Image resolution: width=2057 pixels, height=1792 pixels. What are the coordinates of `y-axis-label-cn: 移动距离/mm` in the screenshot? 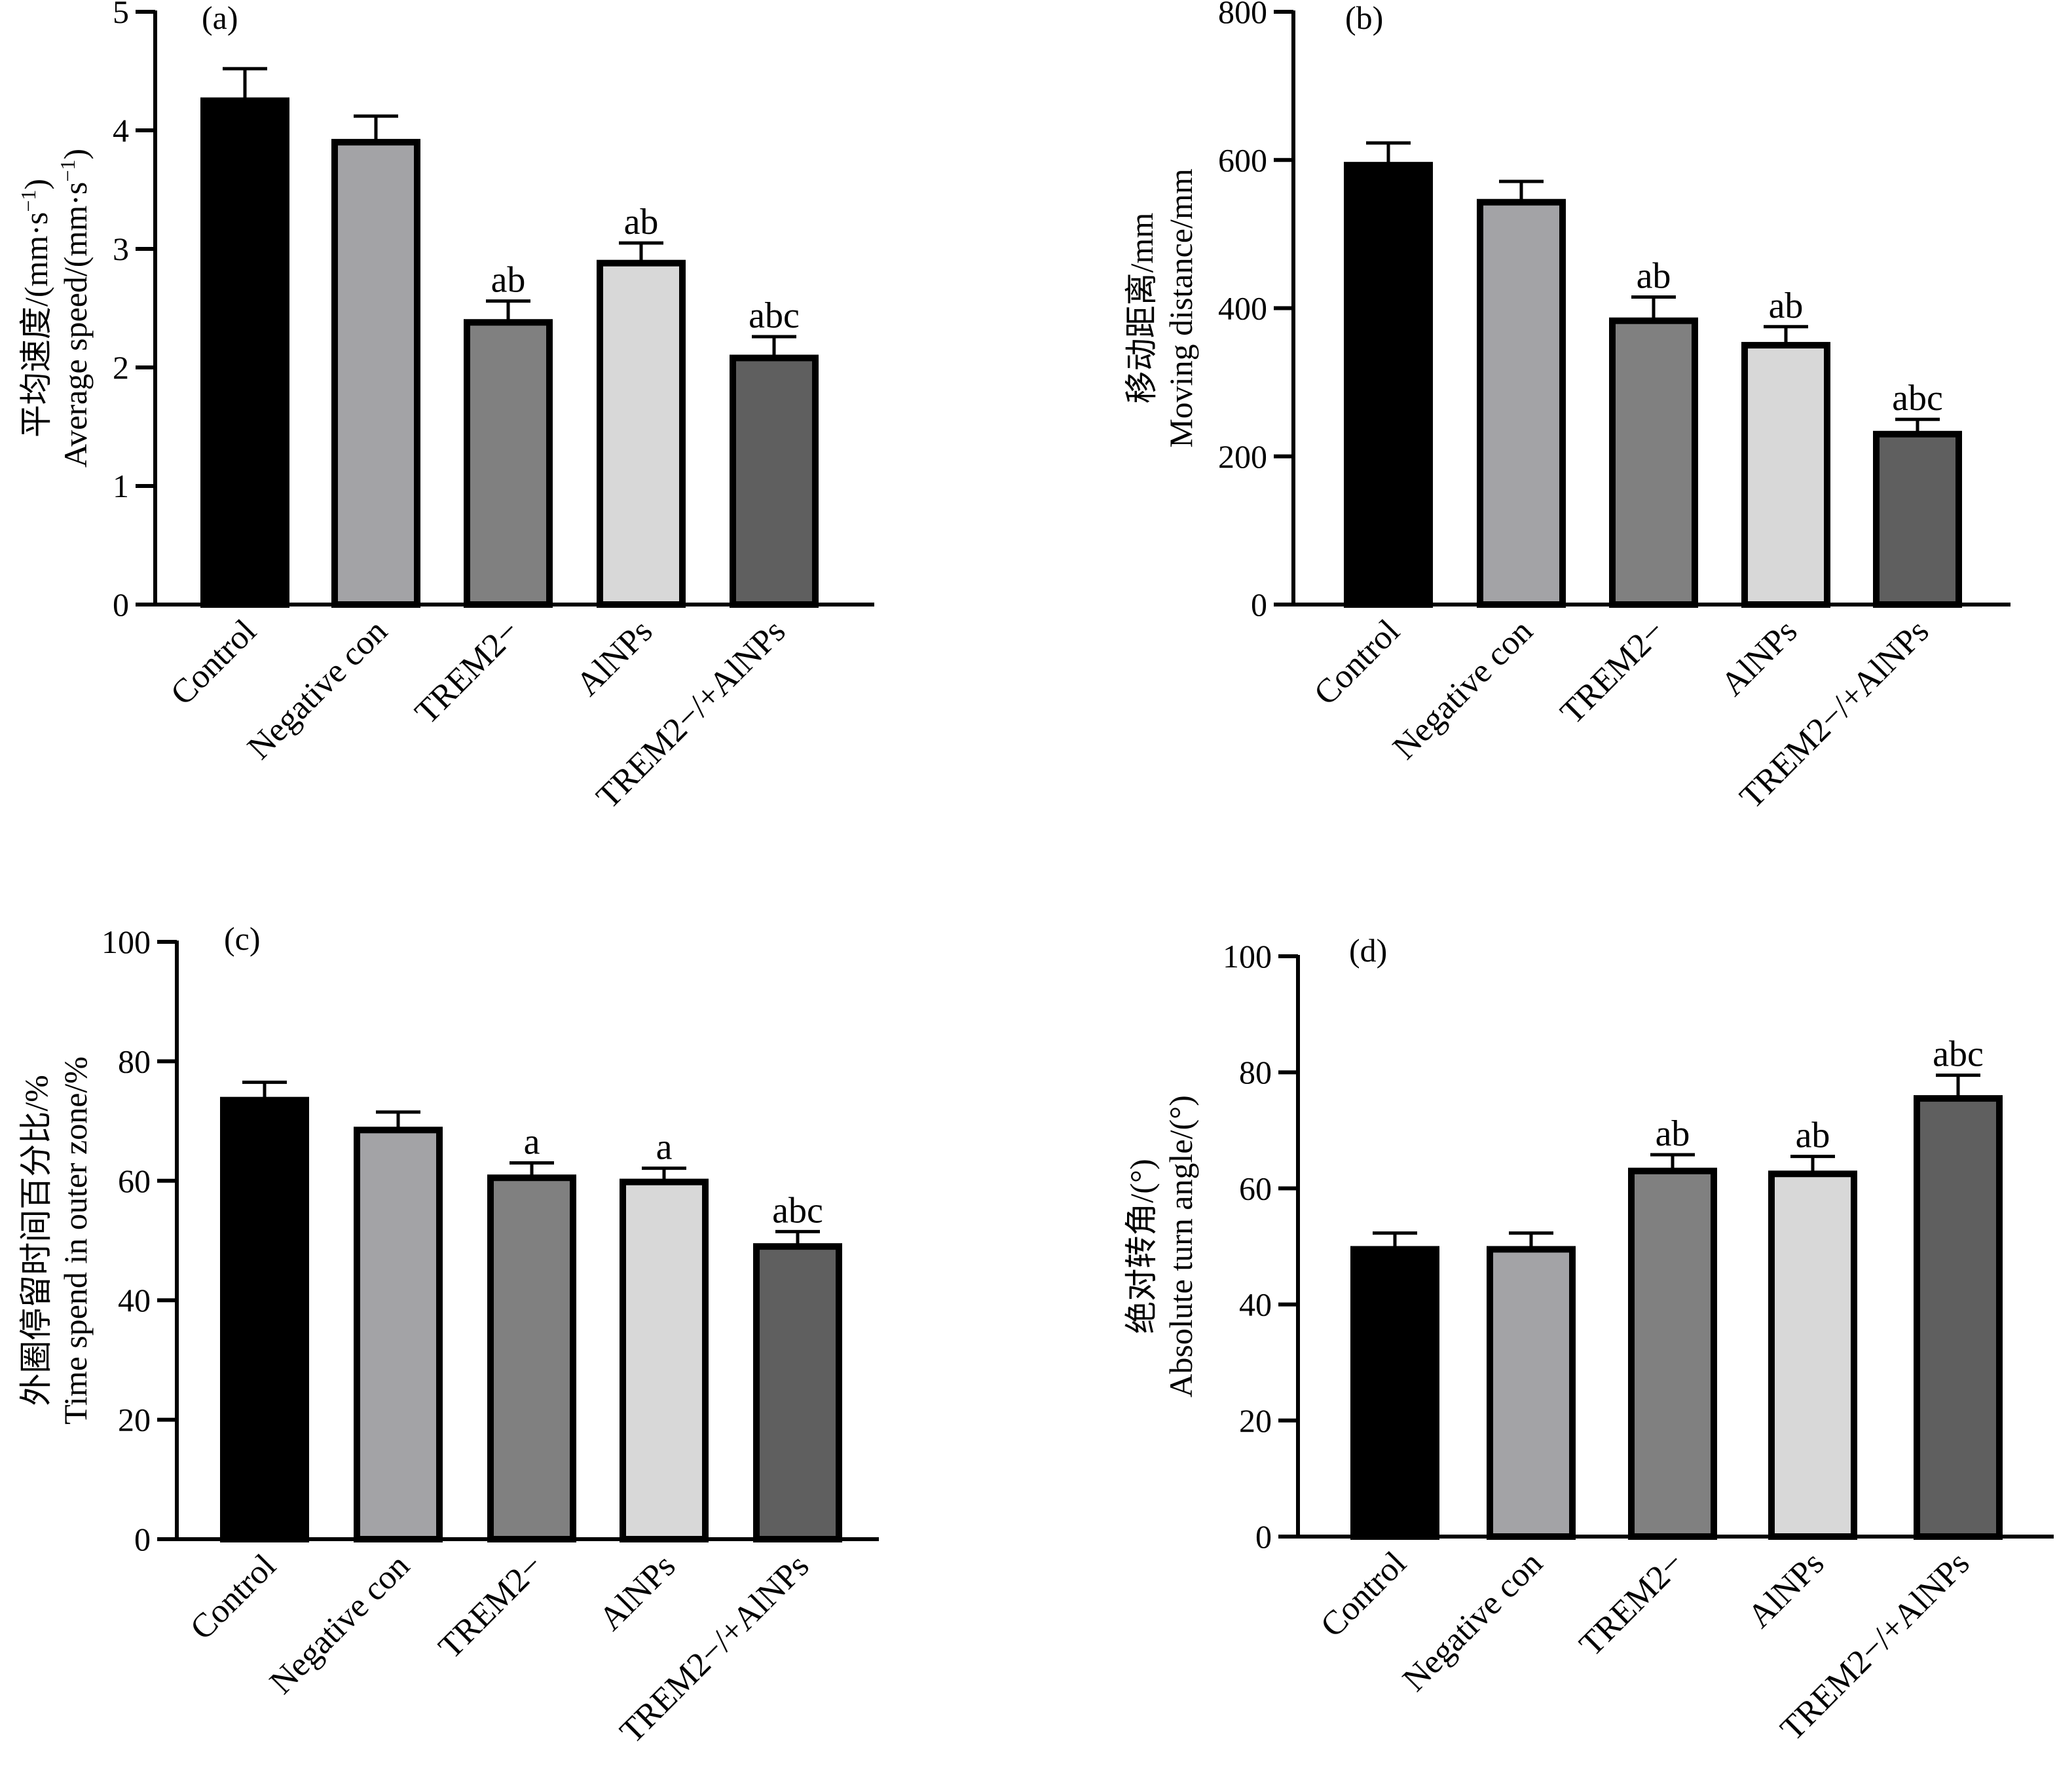 It's located at (1141, 308).